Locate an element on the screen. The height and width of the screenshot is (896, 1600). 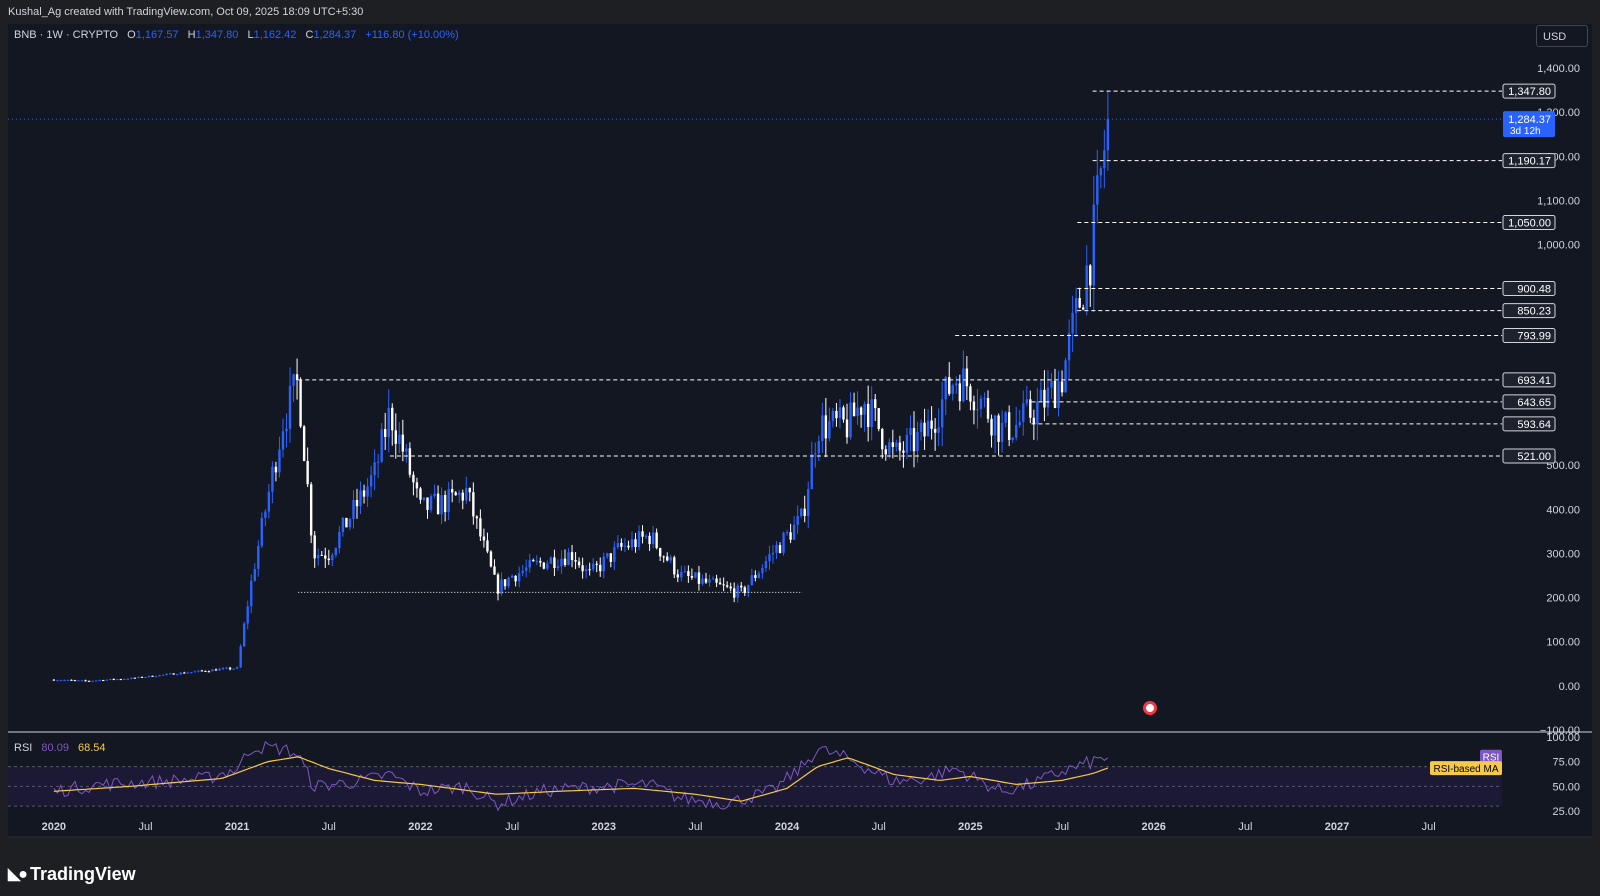
price-tick-label: 1,400.00 is located at coordinates (1558, 69).